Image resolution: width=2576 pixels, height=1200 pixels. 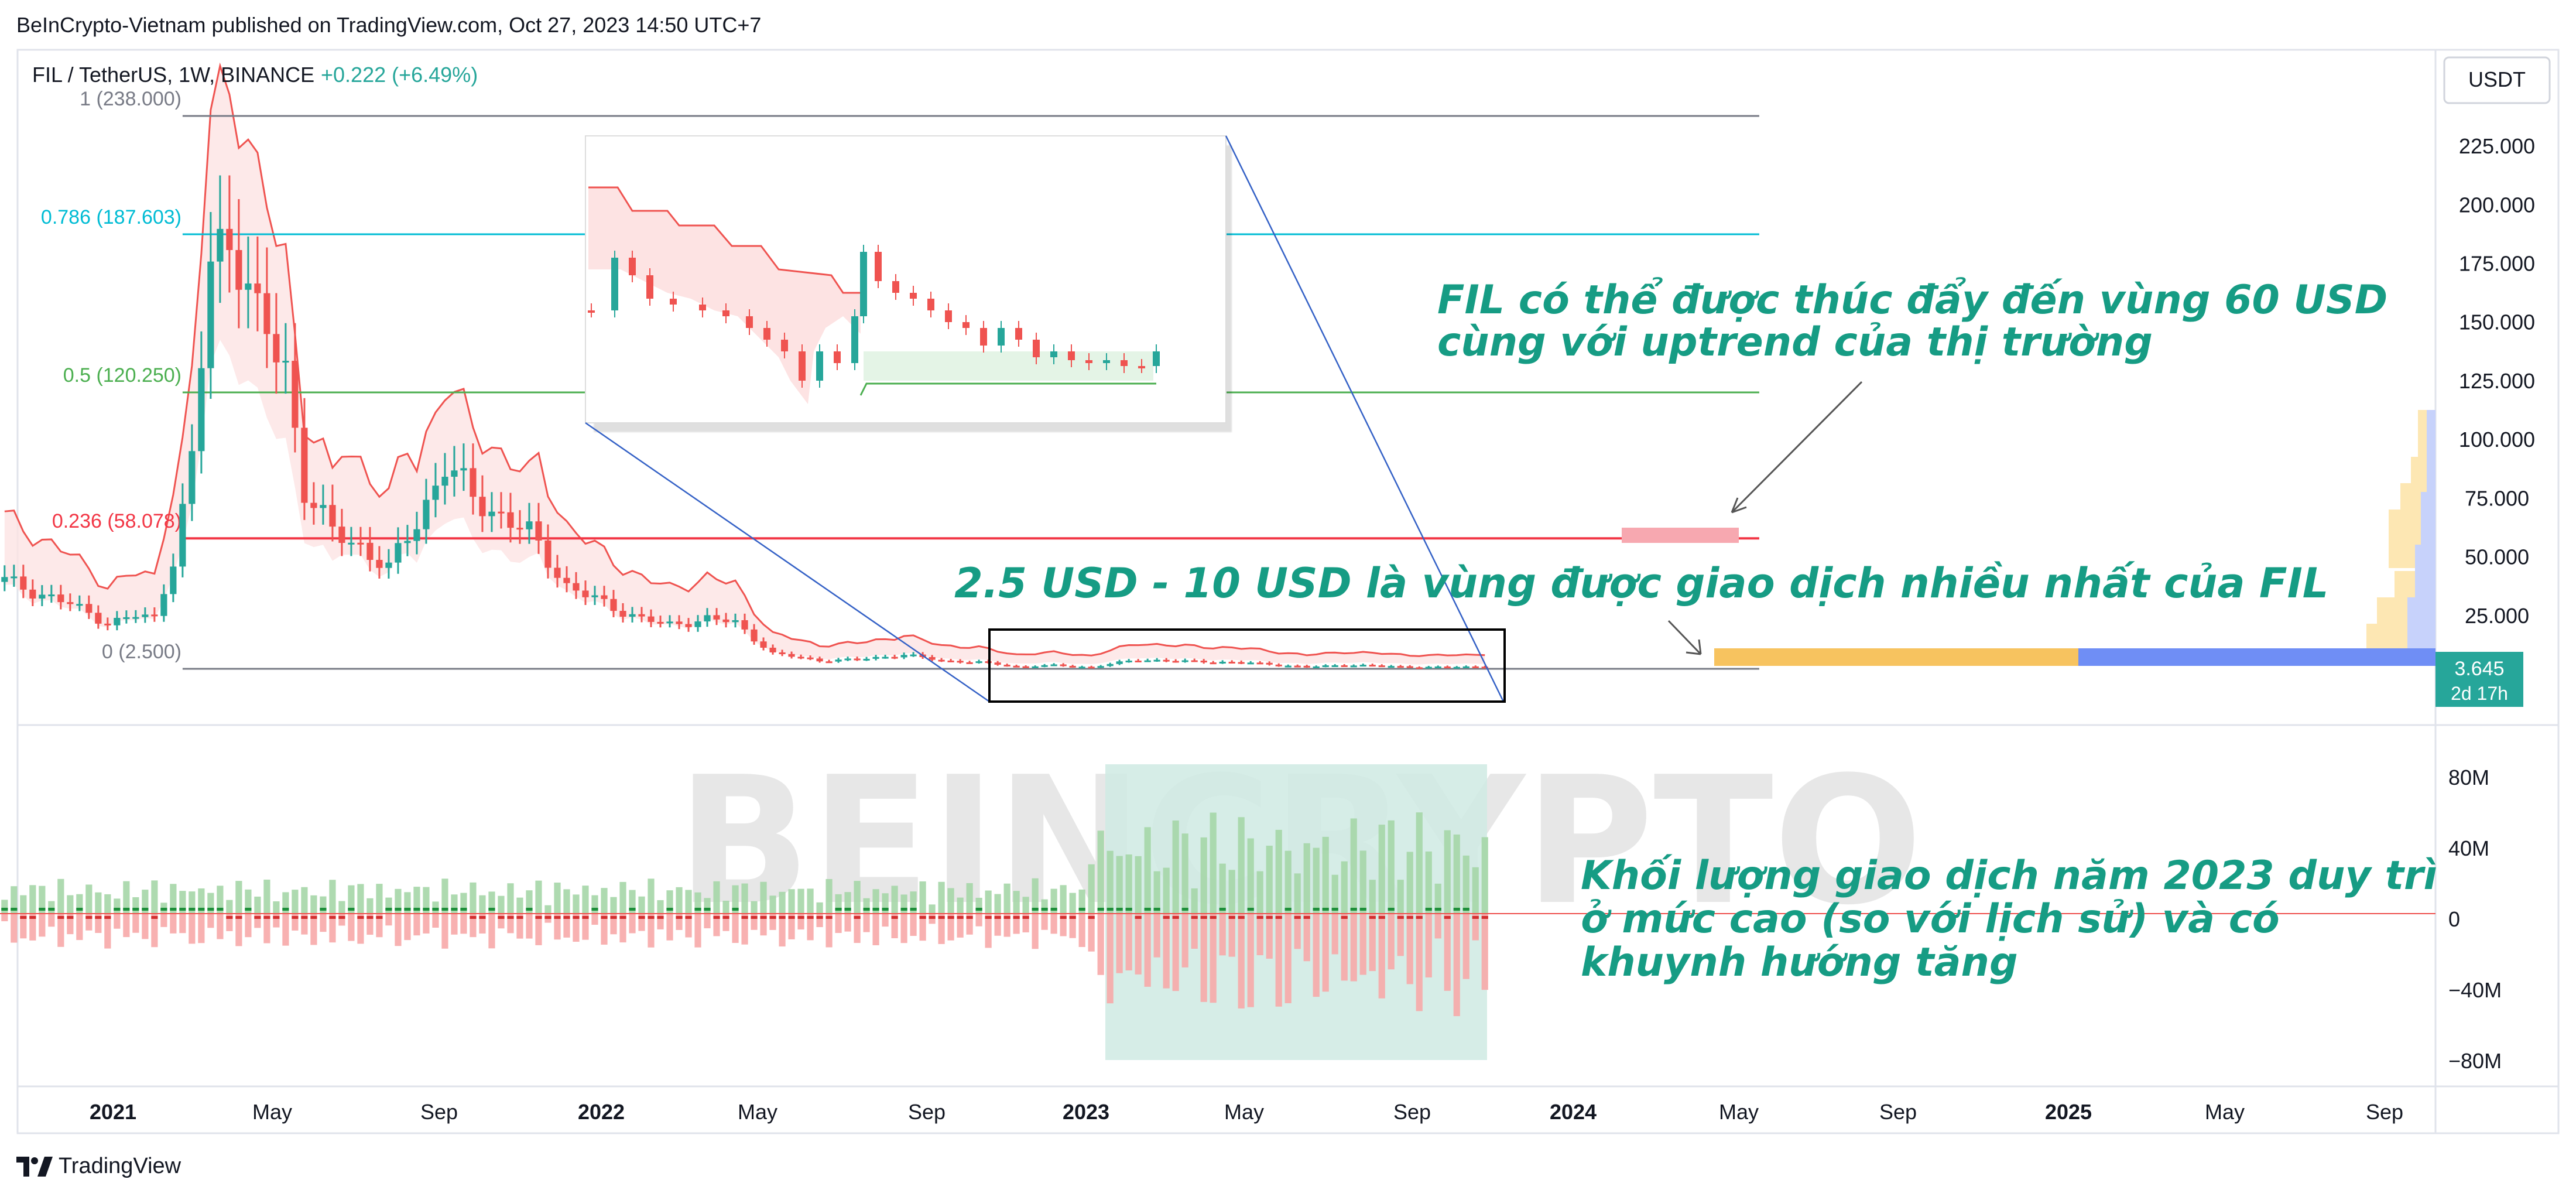 I want to click on volume-tick: 0, so click(x=2454, y=919).